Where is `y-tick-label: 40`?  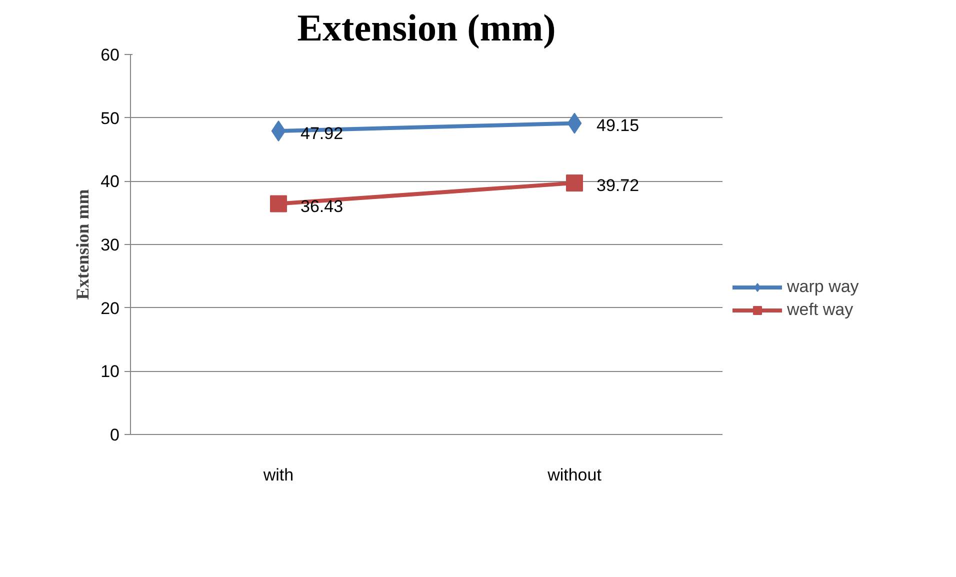 y-tick-label: 40 is located at coordinates (110, 182).